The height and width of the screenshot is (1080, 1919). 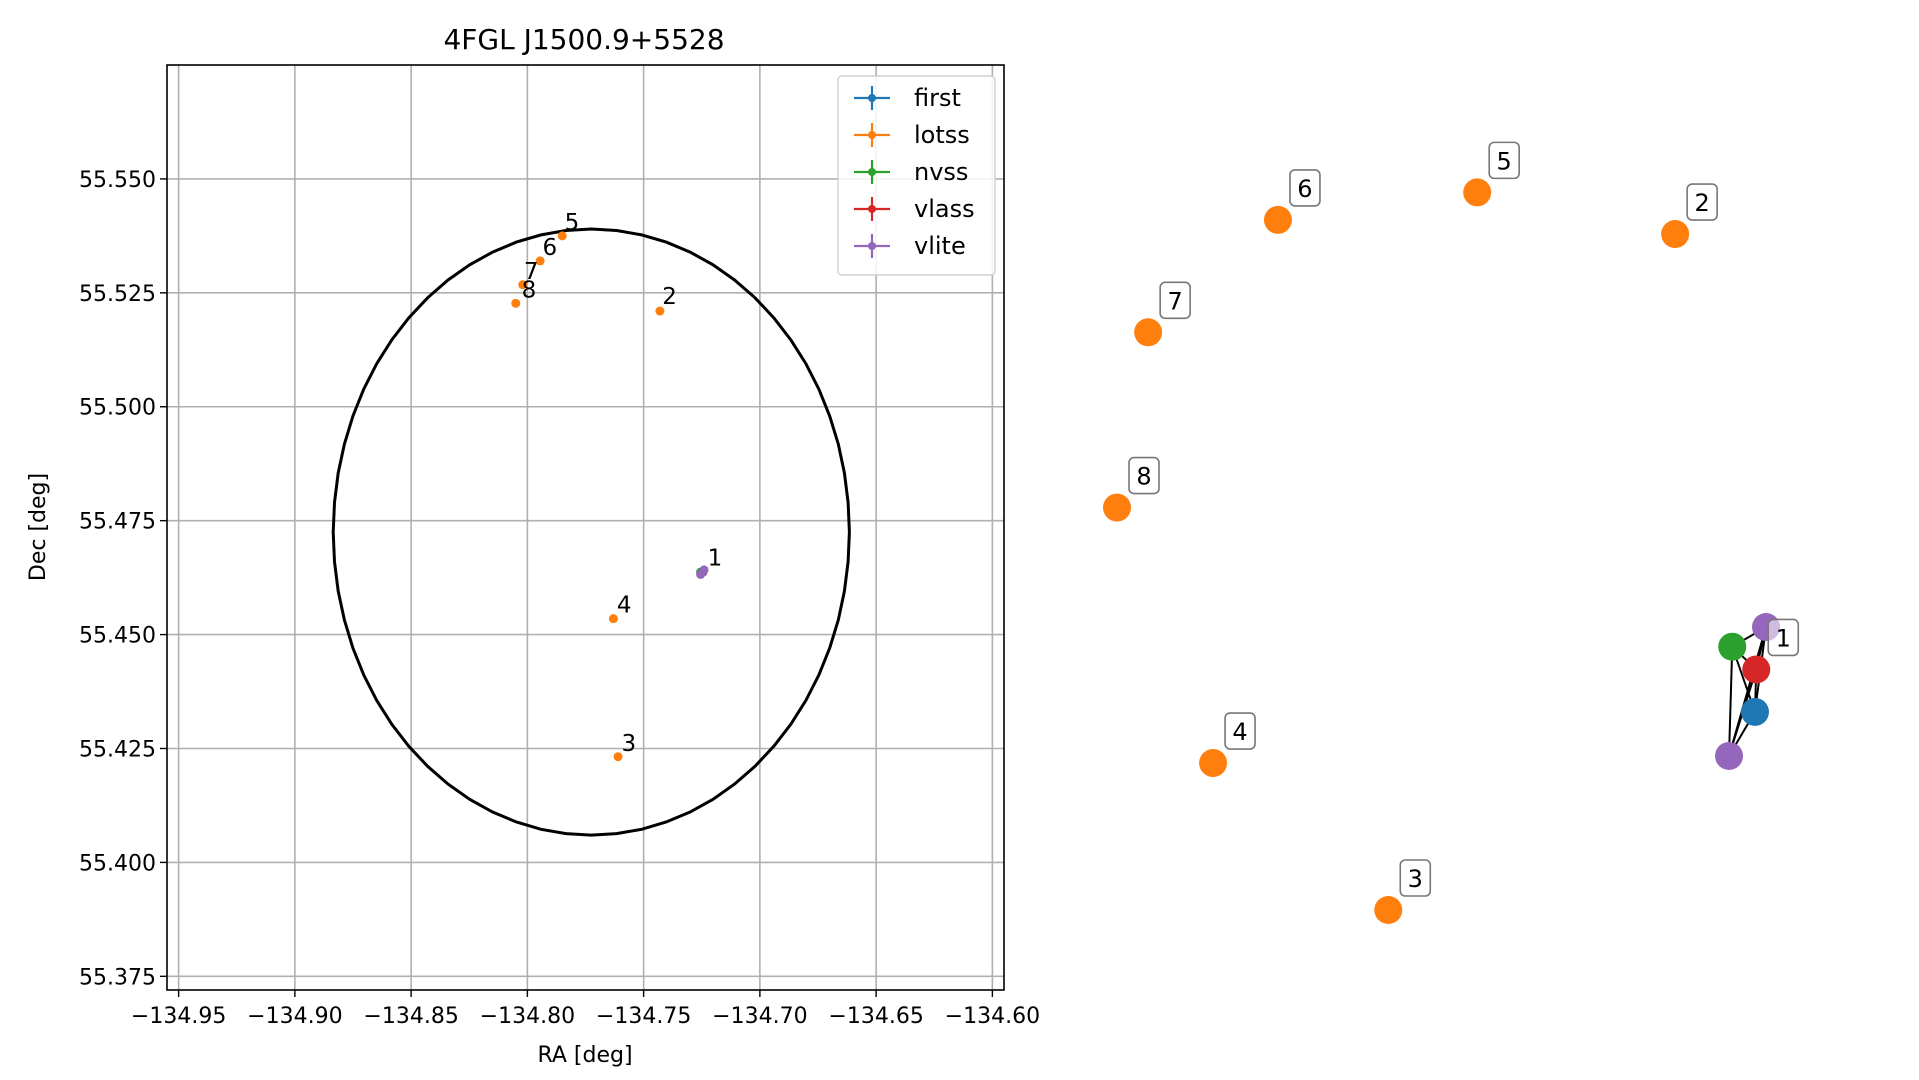 I want to click on point-label: 5, so click(x=572, y=223).